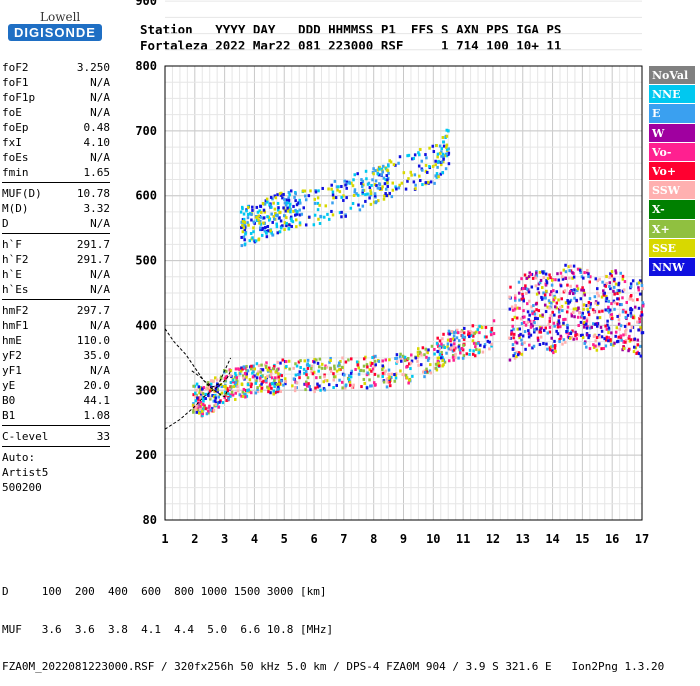  I want to click on param-name: MUF(D), so click(22, 193).